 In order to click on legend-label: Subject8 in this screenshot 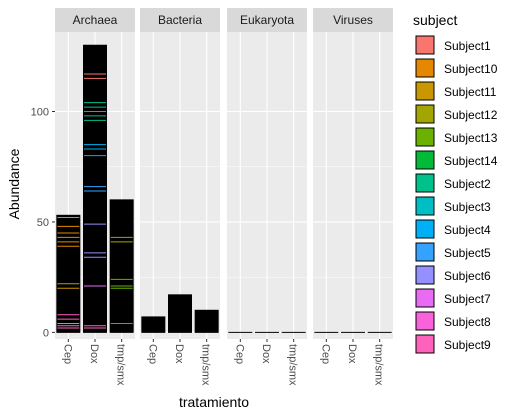, I will do `click(467, 322)`.